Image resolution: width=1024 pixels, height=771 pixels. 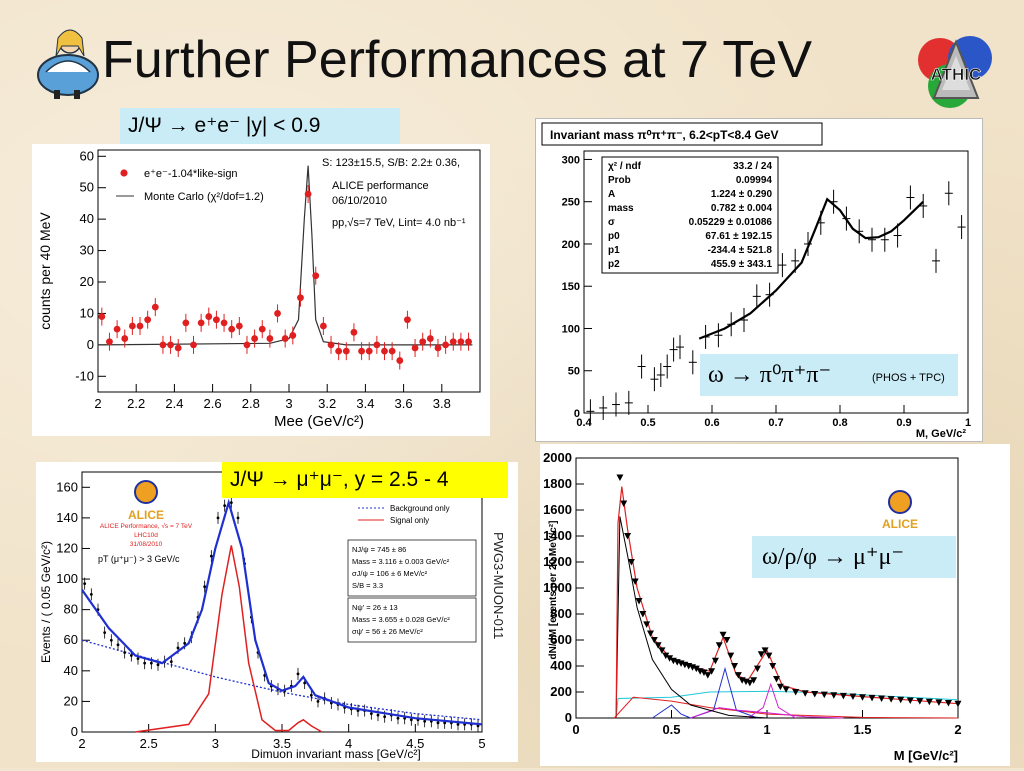 I want to click on y-axis-label: counts per 40 MeV, so click(x=45, y=271).